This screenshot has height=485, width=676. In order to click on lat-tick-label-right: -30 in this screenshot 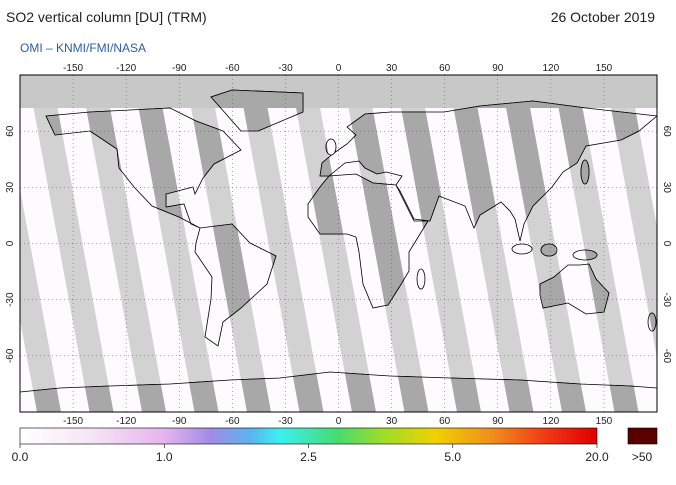, I will do `click(666, 299)`.